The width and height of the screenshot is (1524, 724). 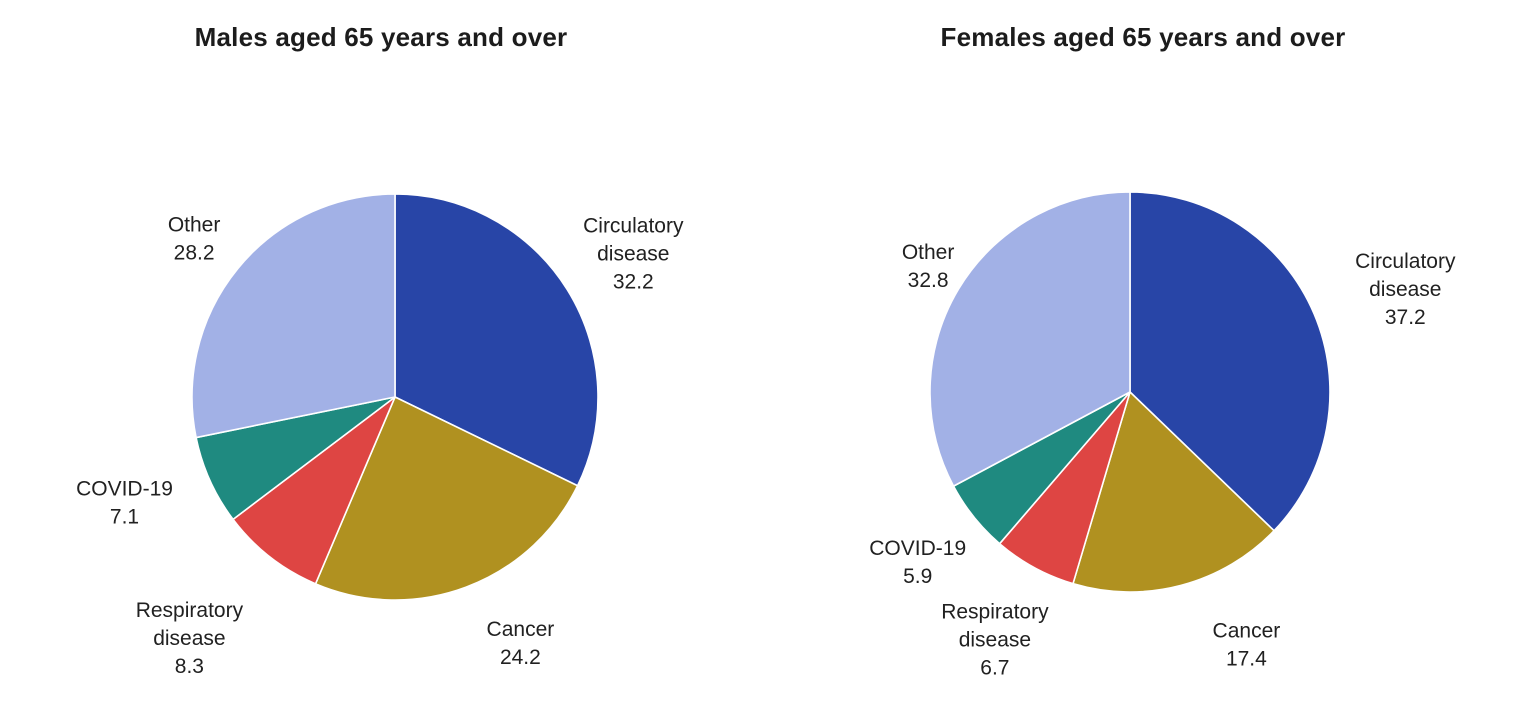 I want to click on slice-label-cancer: Cancer 17.4, so click(x=1247, y=644).